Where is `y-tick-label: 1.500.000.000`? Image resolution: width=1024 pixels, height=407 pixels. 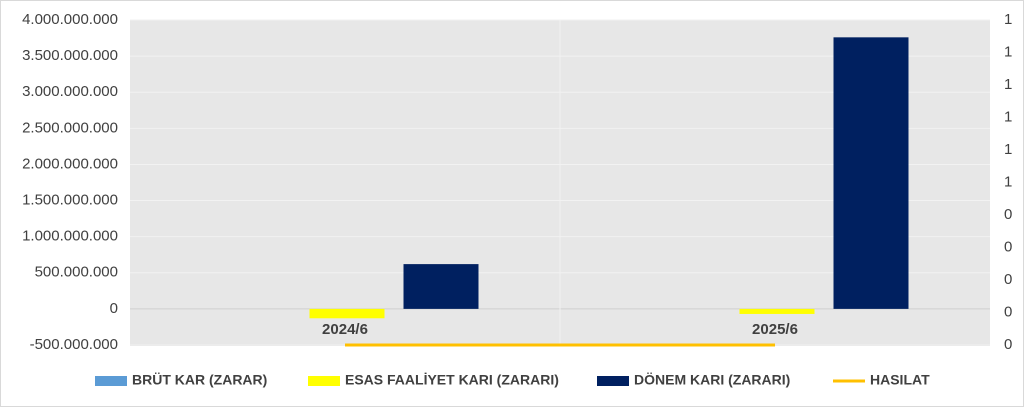 y-tick-label: 1.500.000.000 is located at coordinates (70, 200).